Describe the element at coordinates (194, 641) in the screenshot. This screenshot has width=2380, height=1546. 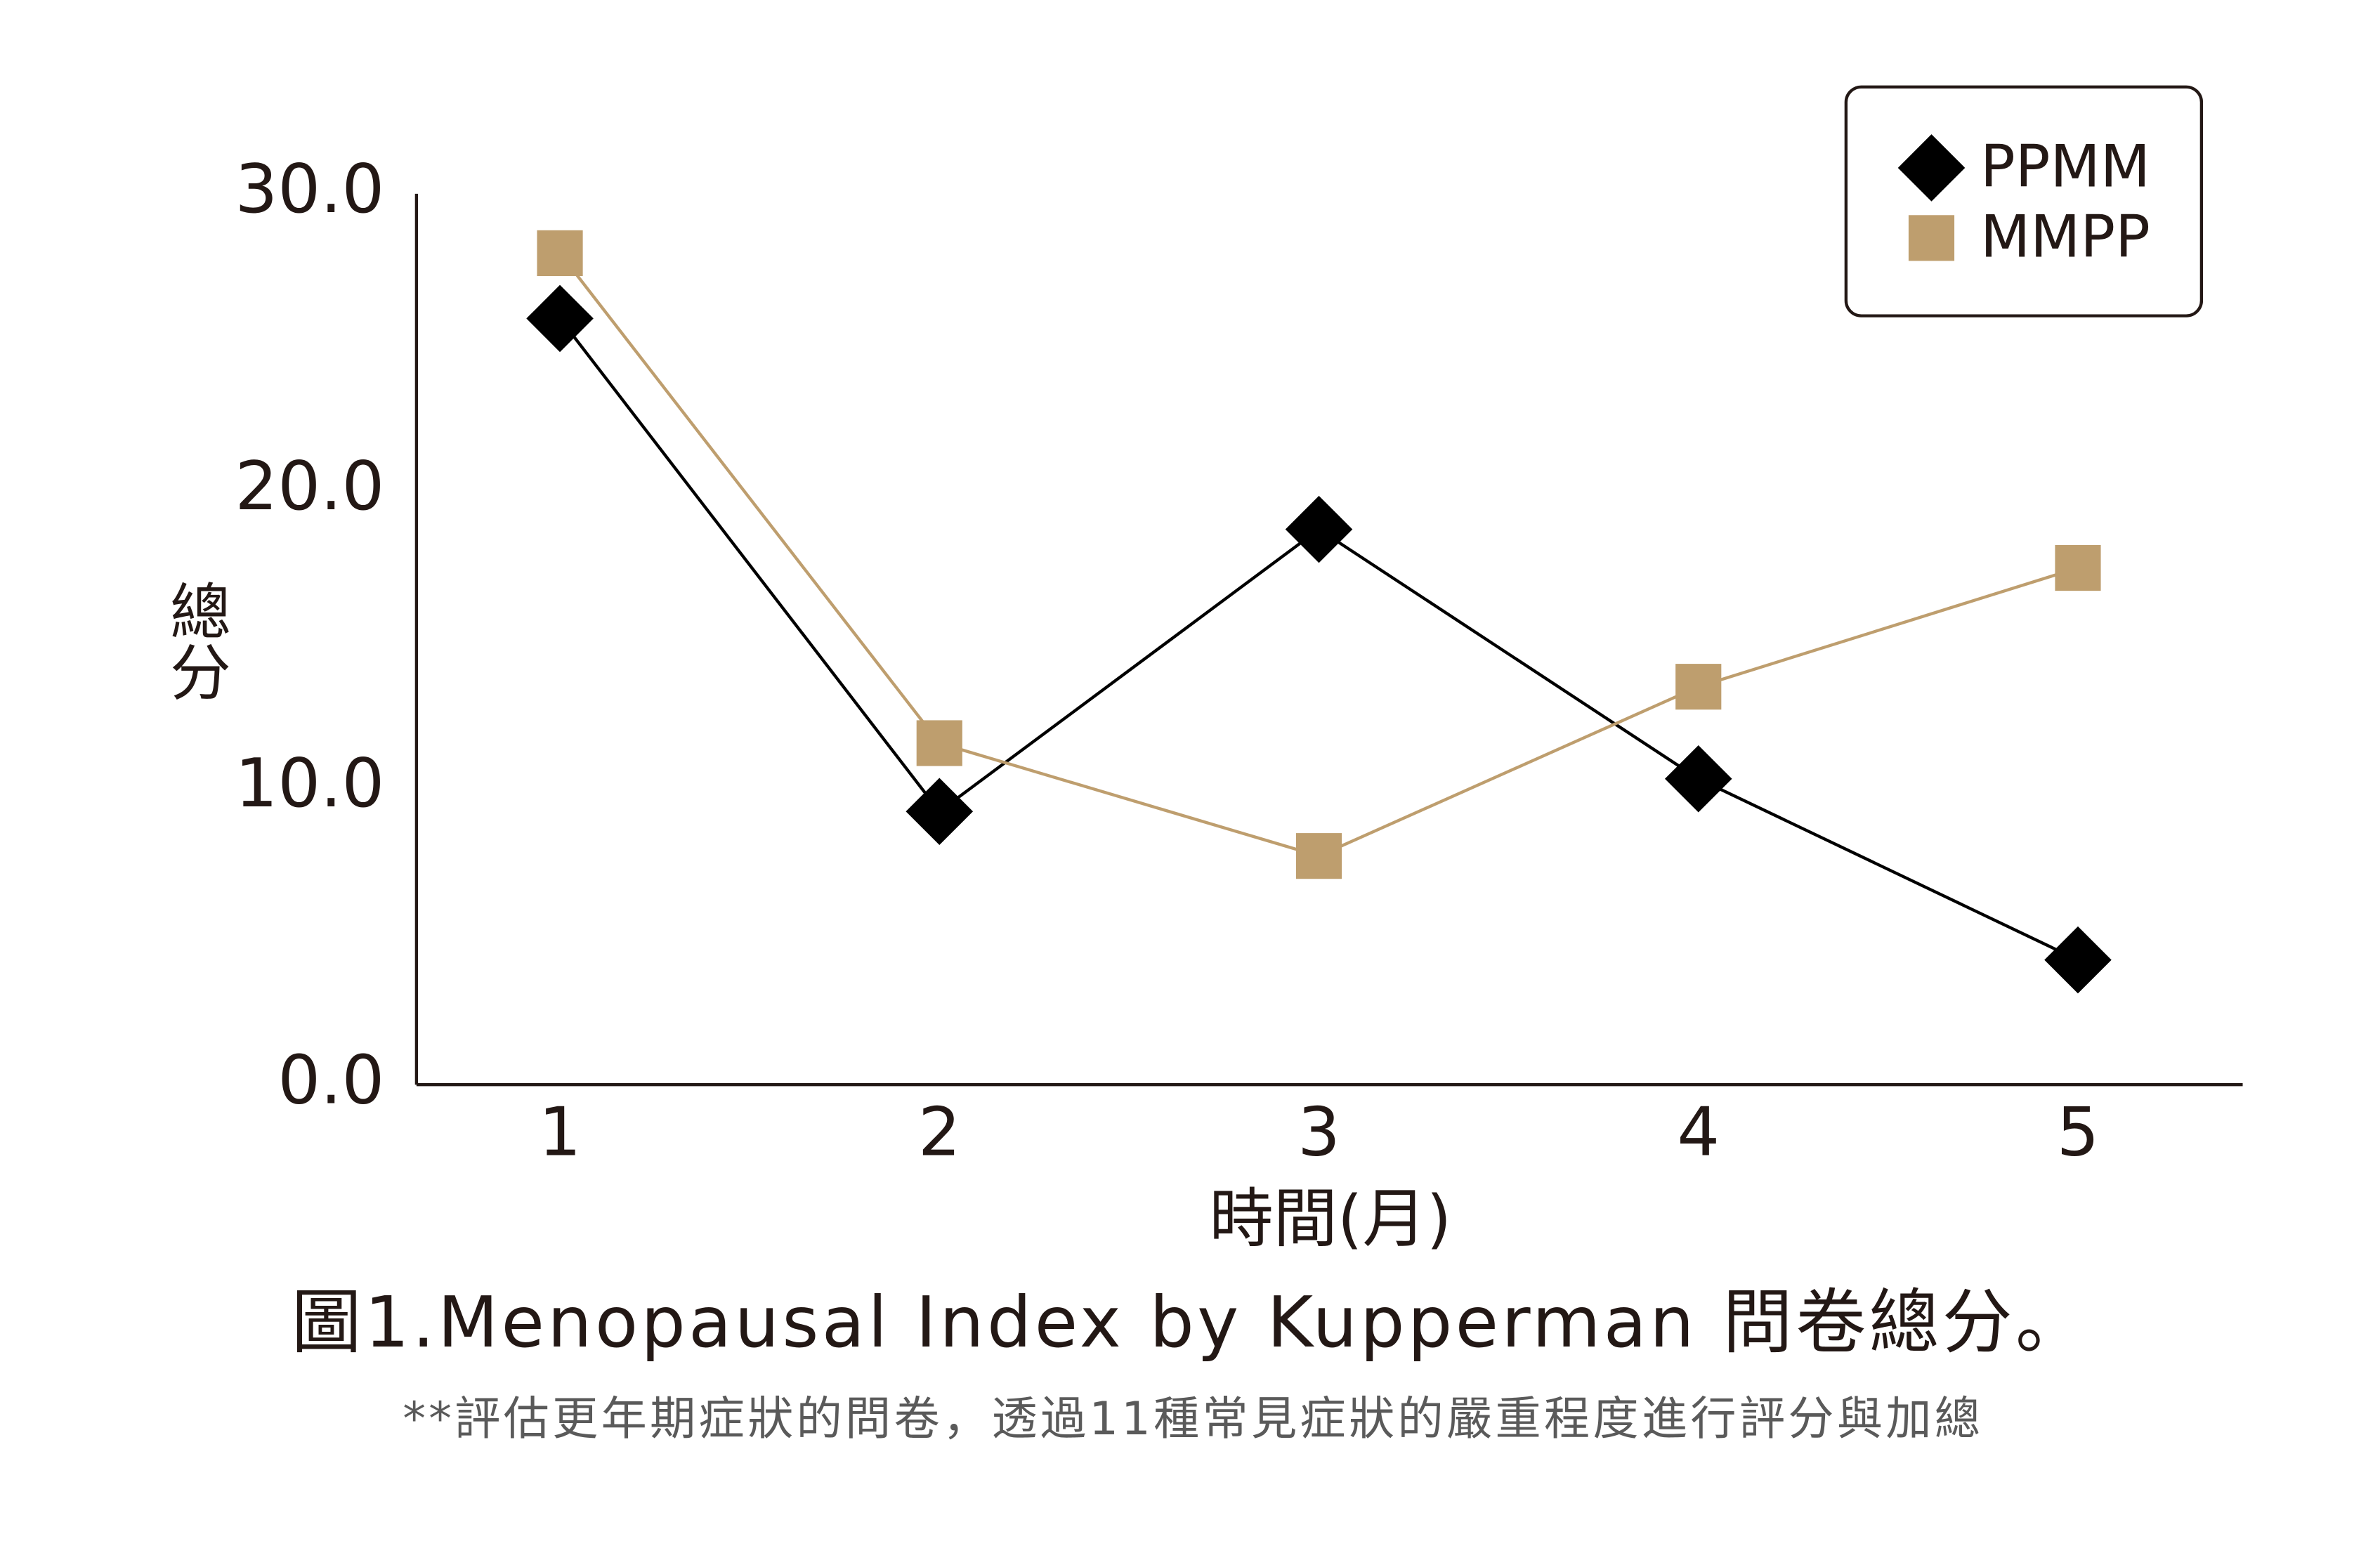
I see `y-axis-label: 總分` at that location.